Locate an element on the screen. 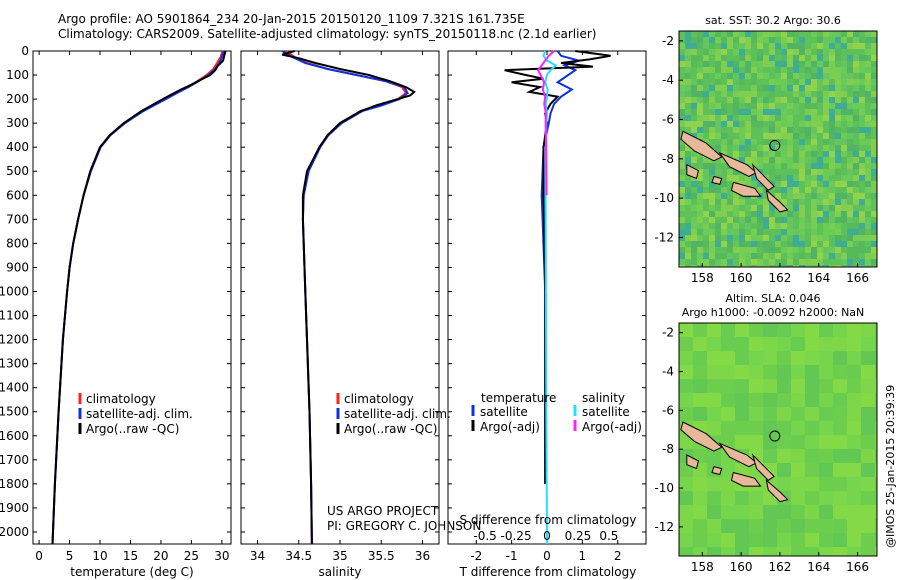 This screenshot has height=580, width=900. y-tick-label: 2000 is located at coordinates (14, 532).